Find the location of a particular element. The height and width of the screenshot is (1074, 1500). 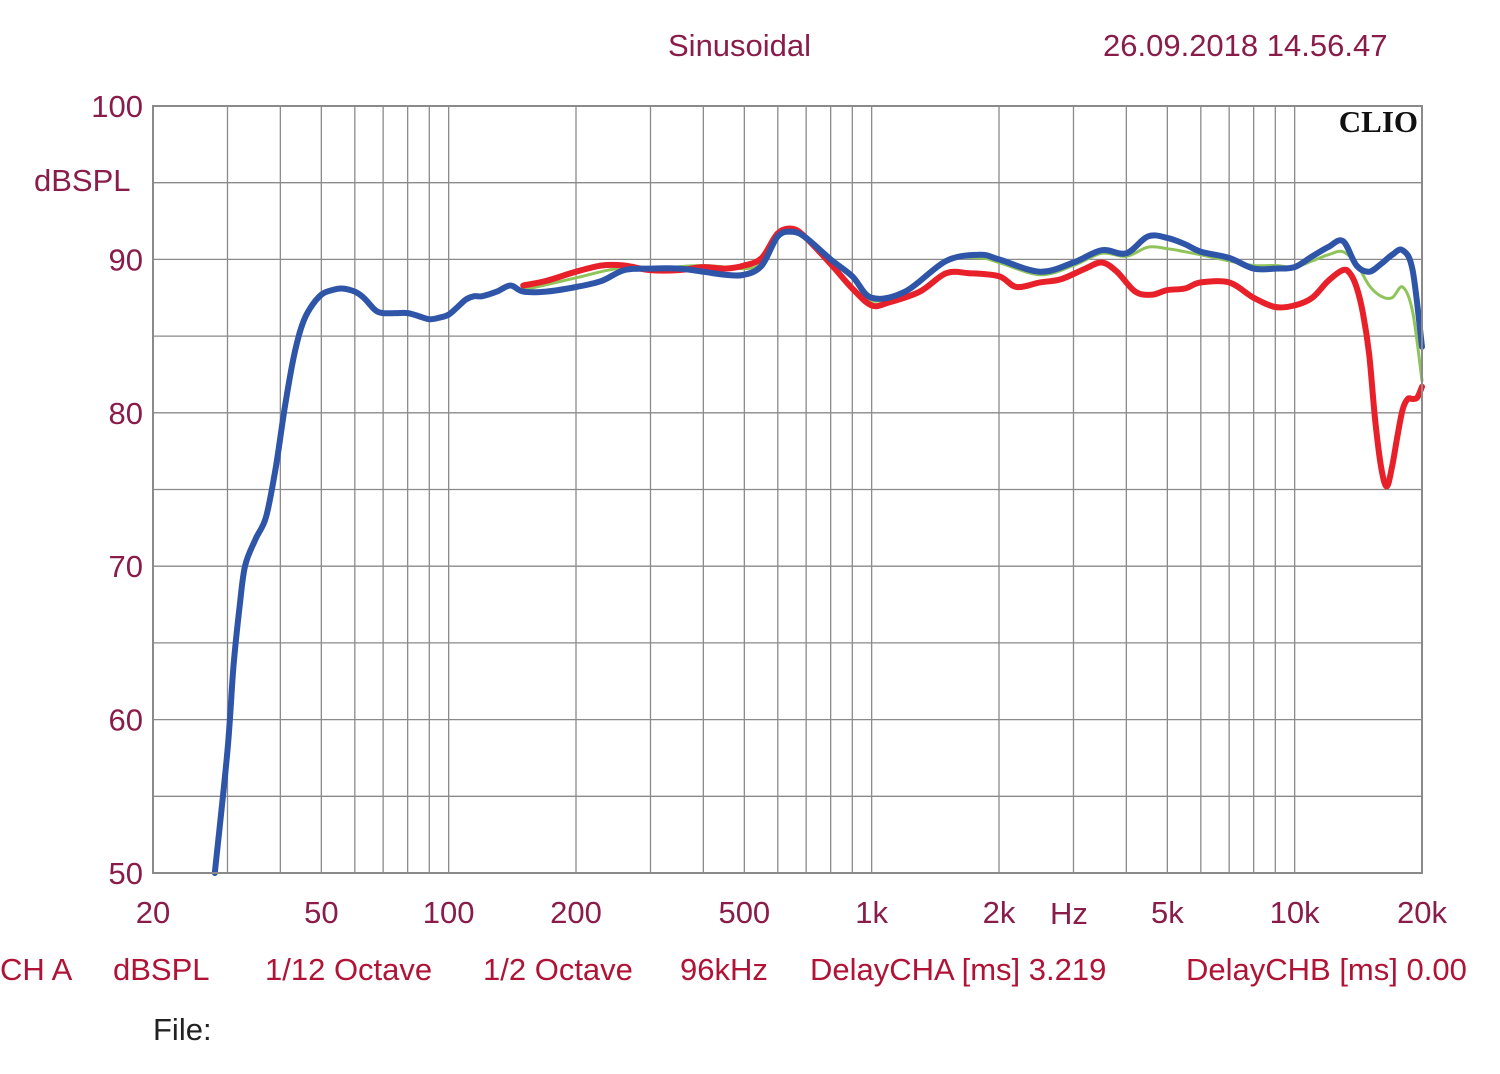

x-tick-label: 20k is located at coordinates (1422, 912).